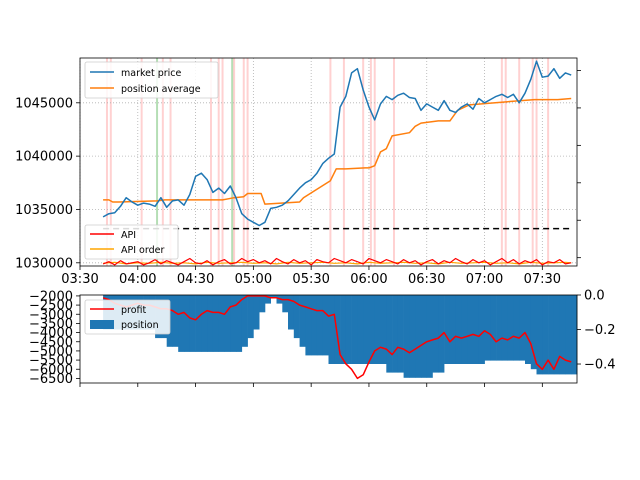  I want to click on left-y-tick-label: −2000, so click(51, 296).